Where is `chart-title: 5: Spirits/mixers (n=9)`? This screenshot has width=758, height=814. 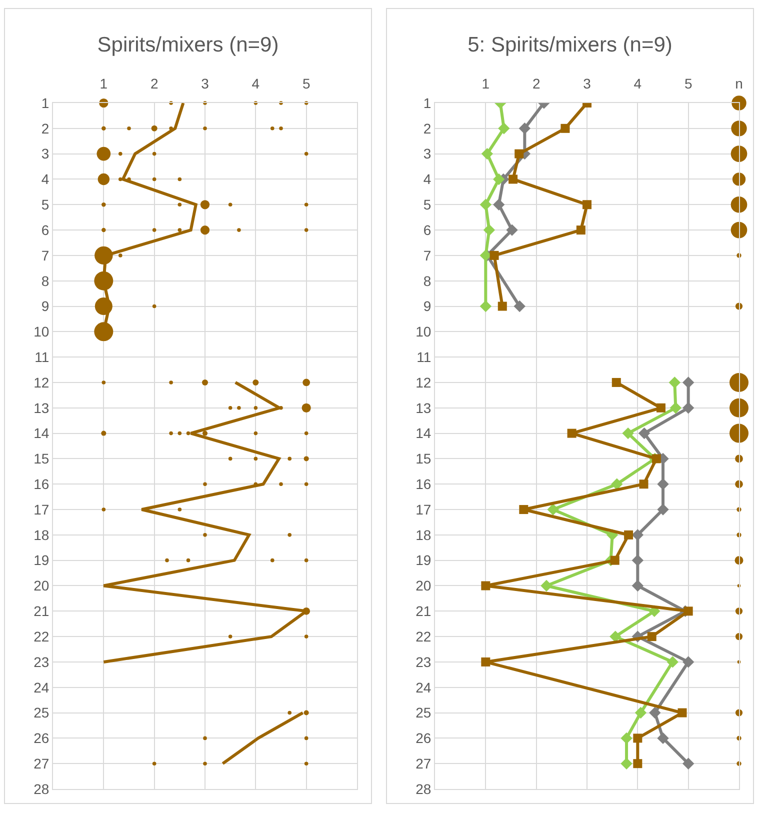 chart-title: 5: Spirits/mixers (n=9) is located at coordinates (570, 44).